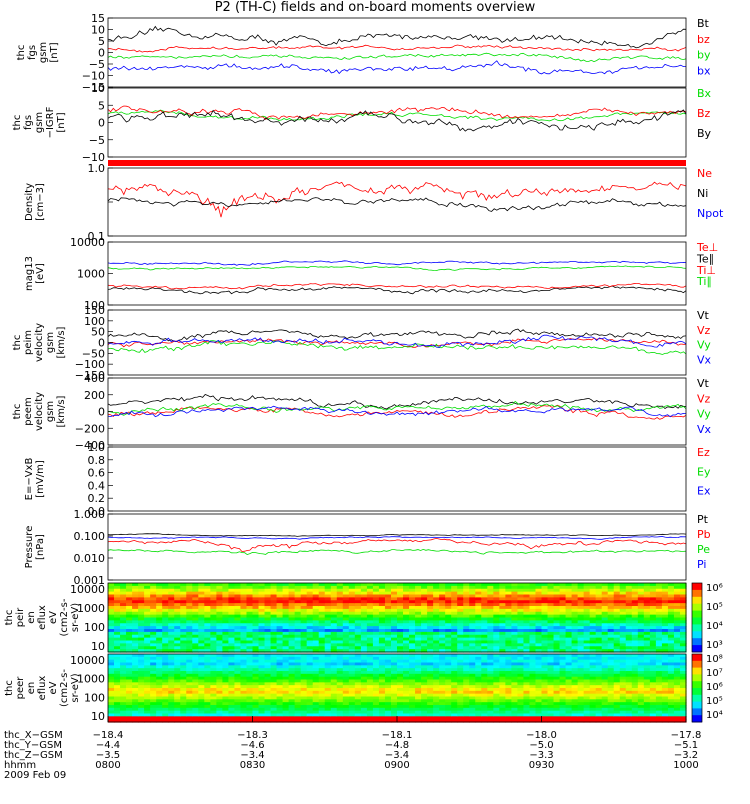 Image resolution: width=750 pixels, height=804 pixels. Describe the element at coordinates (35, 775) in the screenshot. I see `date-label: 2009 Feb 09` at that location.